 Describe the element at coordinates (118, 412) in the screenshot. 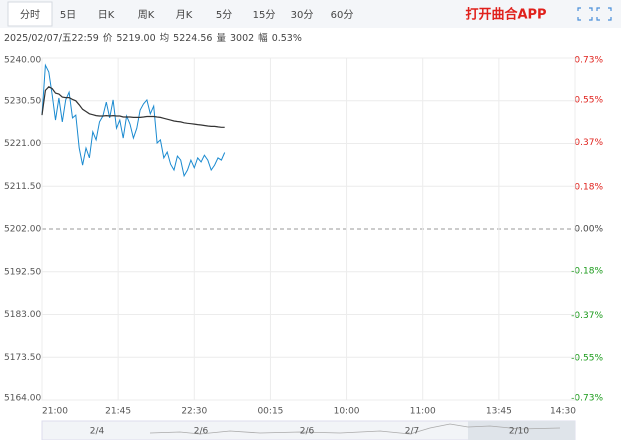

I see `x-tick-label: 21:45` at that location.